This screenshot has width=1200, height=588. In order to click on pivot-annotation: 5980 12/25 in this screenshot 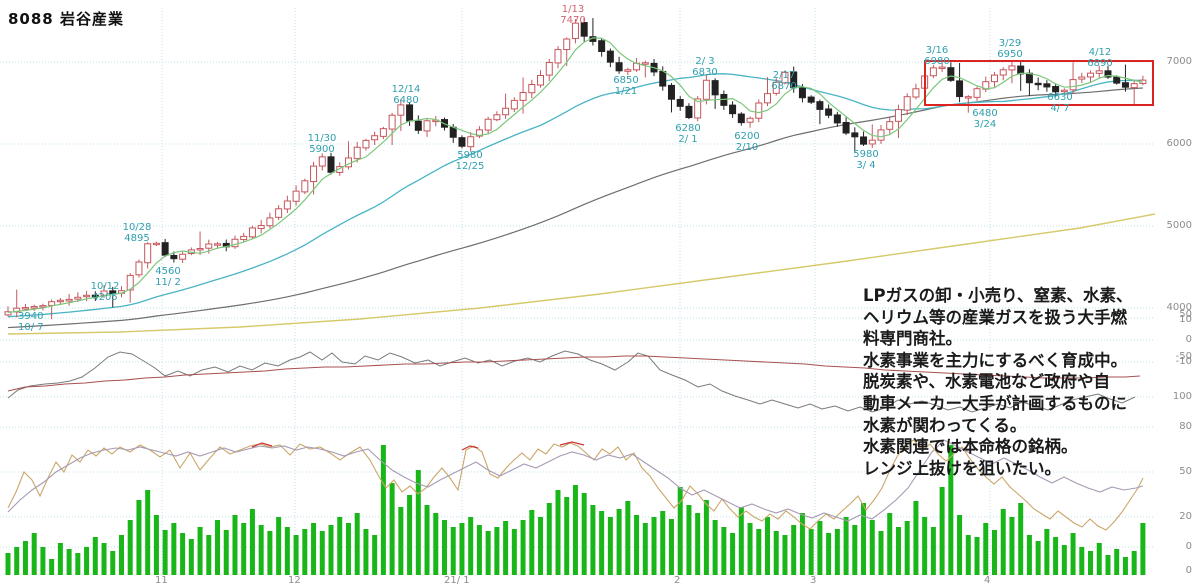, I will do `click(470, 161)`.